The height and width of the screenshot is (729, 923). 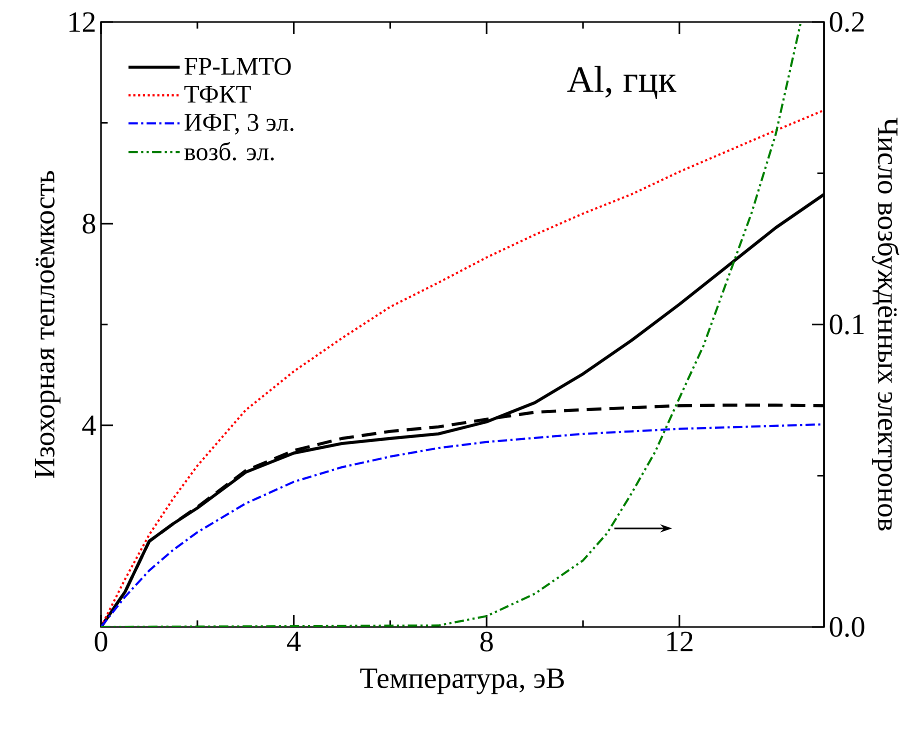 I want to click on legend-label: FP-LMTO, so click(x=237, y=66).